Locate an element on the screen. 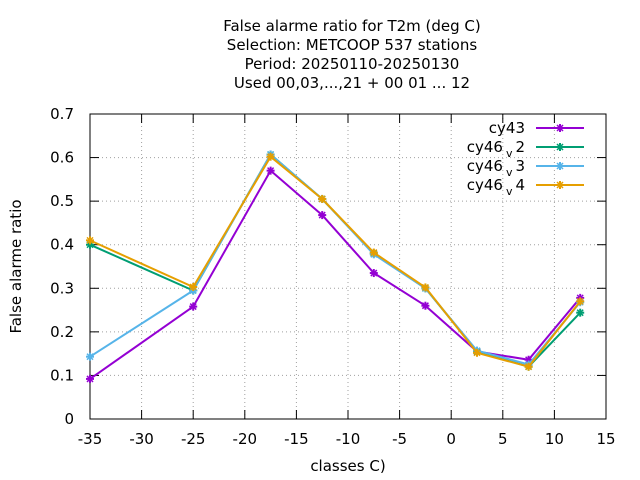 The width and height of the screenshot is (640, 480). y-tick-label: 0.1 is located at coordinates (62, 375).